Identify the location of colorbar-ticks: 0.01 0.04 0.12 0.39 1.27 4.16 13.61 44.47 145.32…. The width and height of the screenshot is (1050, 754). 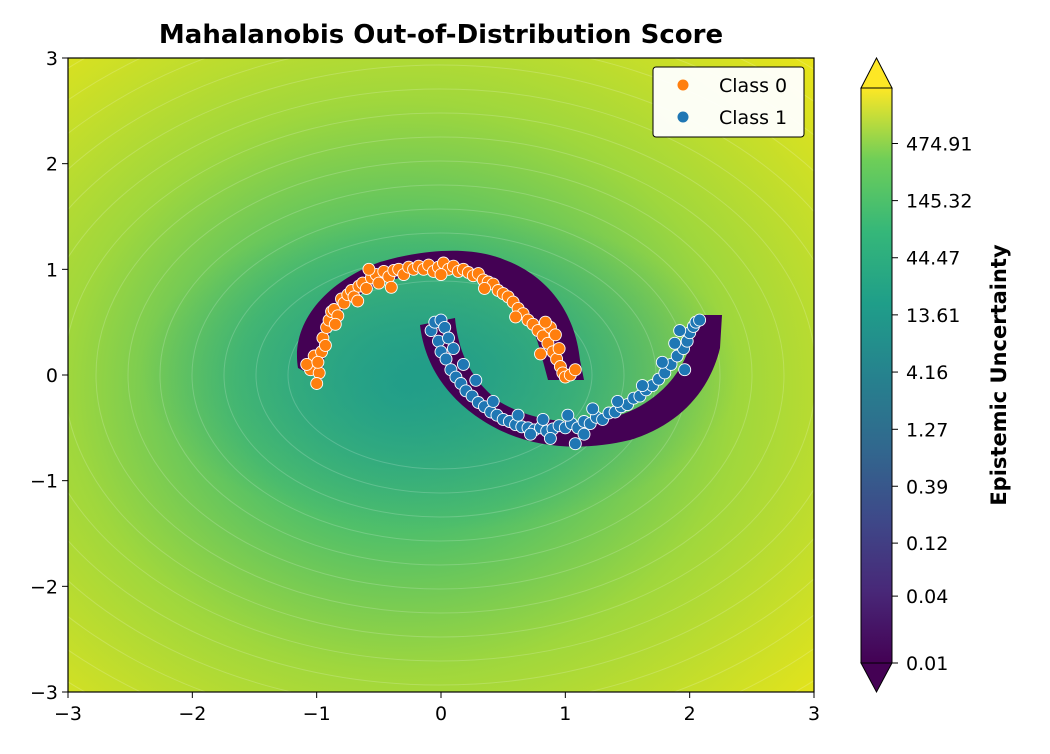
(932, 404).